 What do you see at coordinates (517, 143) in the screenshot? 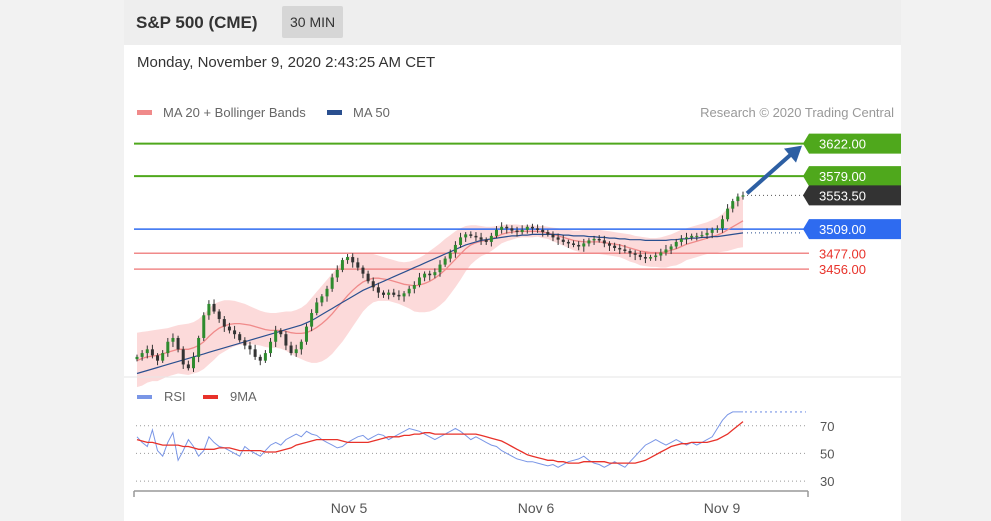
I see `price-level-resistance: 3622.00` at bounding box center [517, 143].